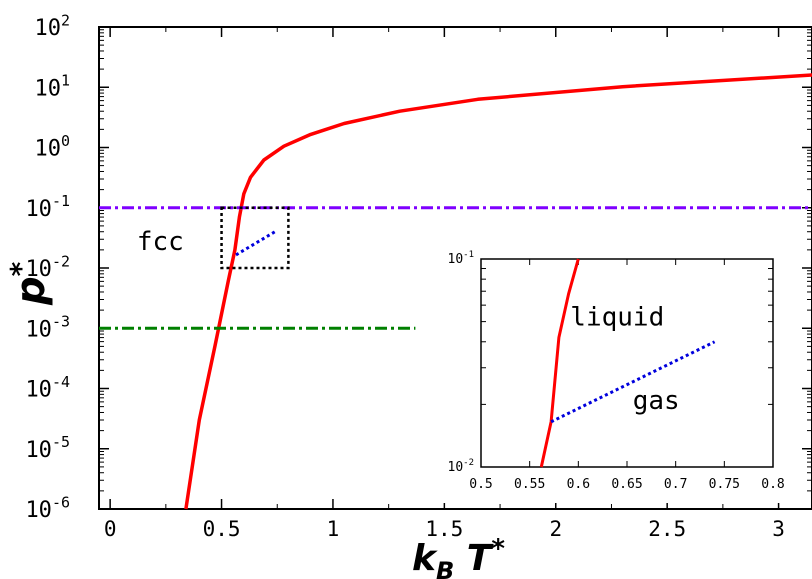 The image size is (812, 579). I want to click on x-axis-label-subscript: B, so click(445, 568).